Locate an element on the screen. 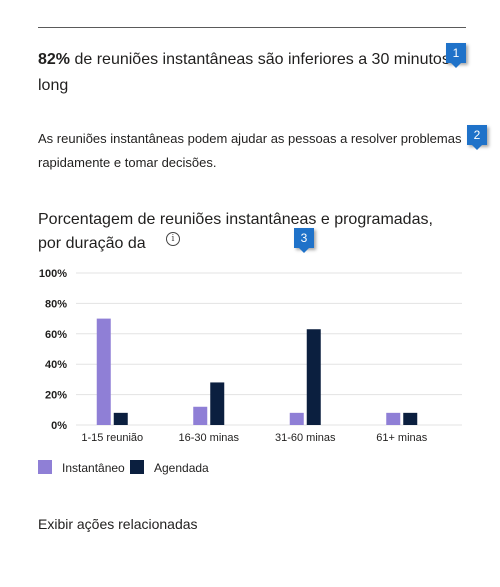 The height and width of the screenshot is (587, 500). legend-label-instant: Instantâneo is located at coordinates (93, 468).